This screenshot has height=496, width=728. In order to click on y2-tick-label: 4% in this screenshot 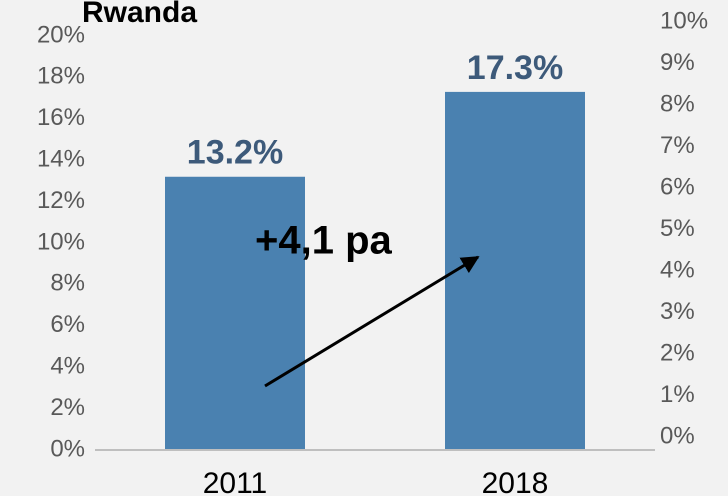, I will do `click(677, 269)`.